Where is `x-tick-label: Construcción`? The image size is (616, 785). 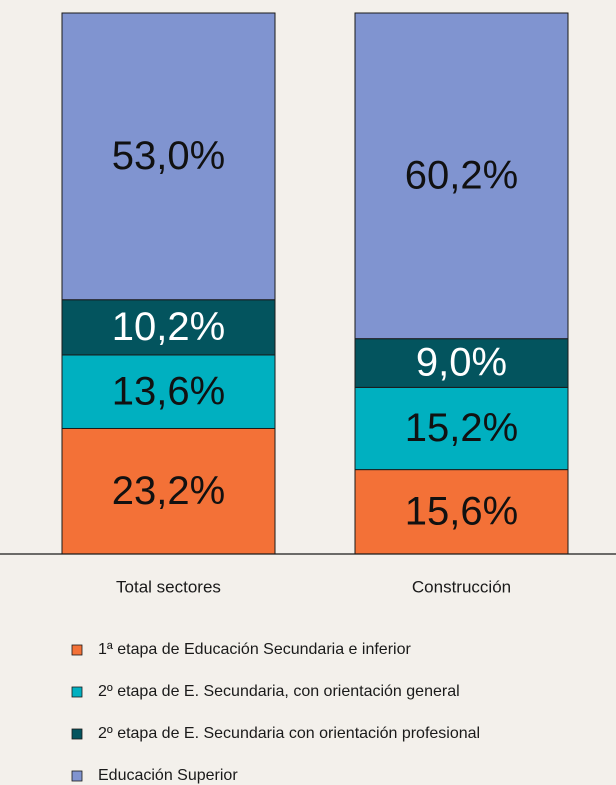
x-tick-label: Construcción is located at coordinates (461, 586).